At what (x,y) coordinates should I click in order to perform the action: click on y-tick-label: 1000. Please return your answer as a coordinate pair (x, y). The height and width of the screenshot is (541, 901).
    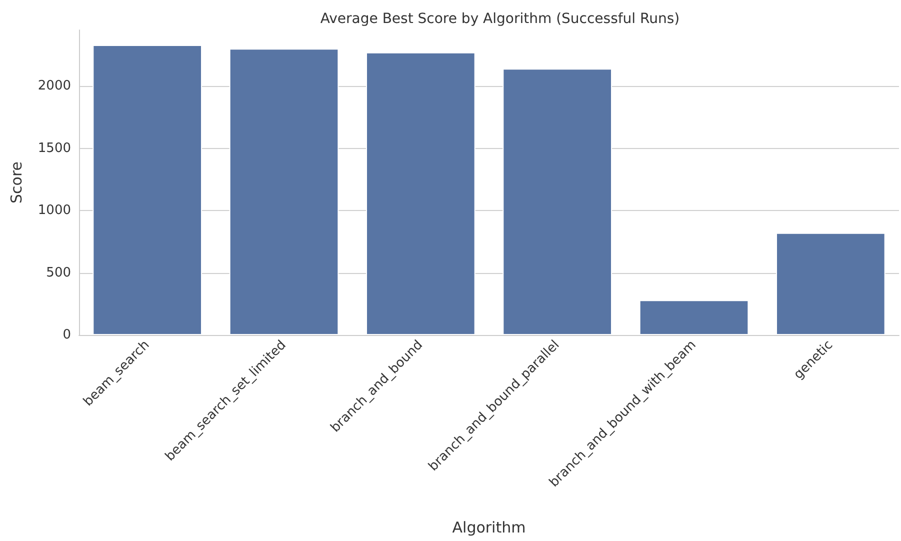
    Looking at the image, I should click on (54, 210).